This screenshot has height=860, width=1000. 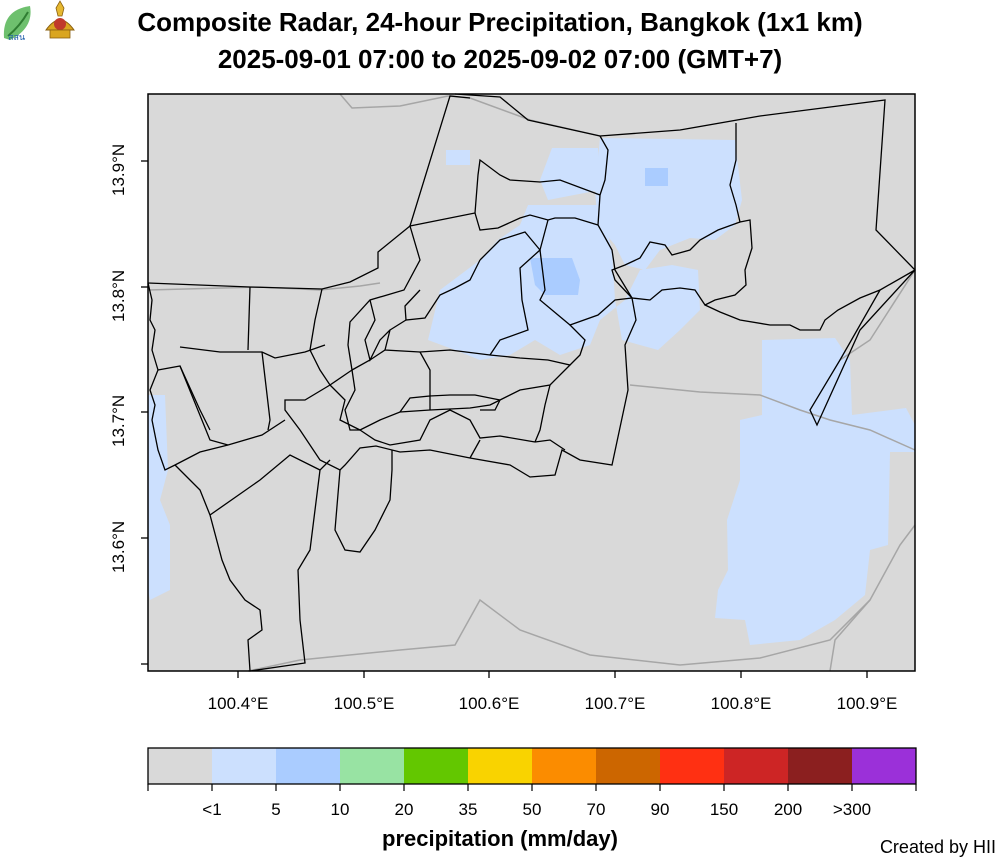 What do you see at coordinates (741, 703) in the screenshot?
I see `x-axis-label-100.8: 100.8°E` at bounding box center [741, 703].